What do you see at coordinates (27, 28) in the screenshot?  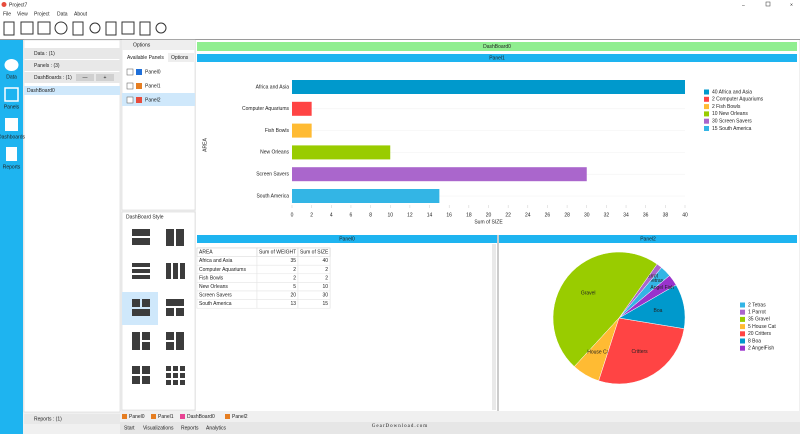 I see `tool-open` at bounding box center [27, 28].